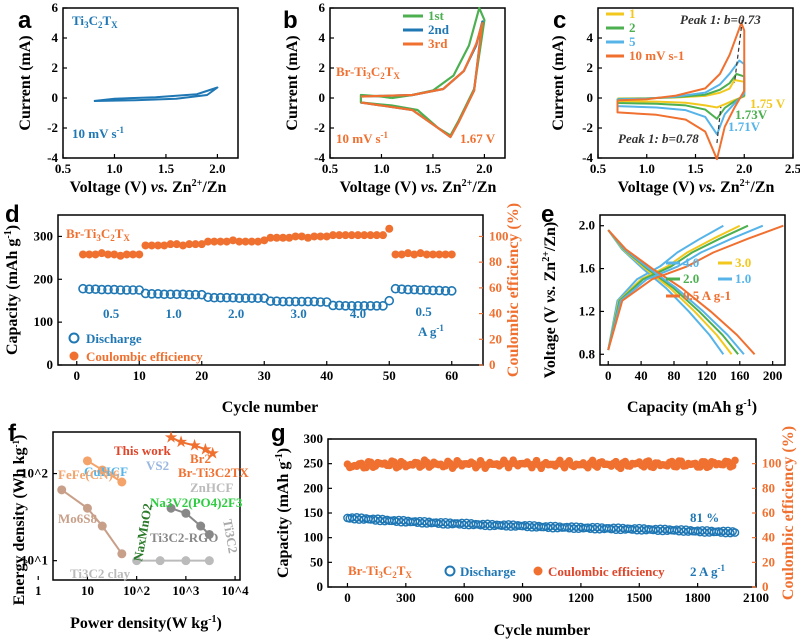 This screenshot has height=641, width=800. I want to click on panel-b-y-tick-label: -4, so click(319, 157).